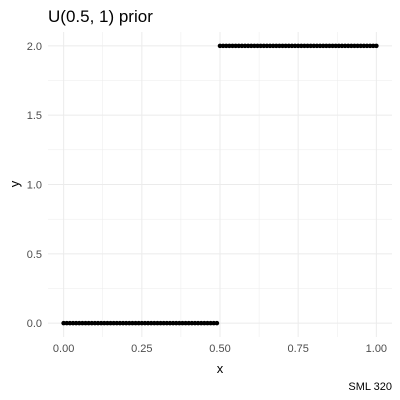 This screenshot has height=400, width=400. I want to click on y-tick-label: 2.0, so click(34, 47).